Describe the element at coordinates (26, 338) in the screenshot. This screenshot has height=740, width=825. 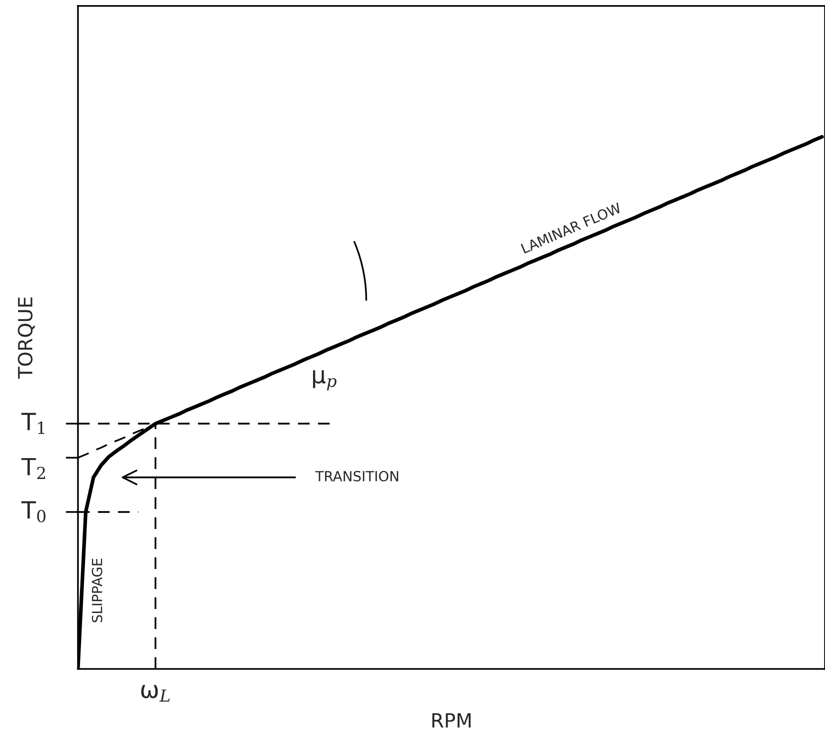
I see `y-axis-title: TORQUE` at that location.